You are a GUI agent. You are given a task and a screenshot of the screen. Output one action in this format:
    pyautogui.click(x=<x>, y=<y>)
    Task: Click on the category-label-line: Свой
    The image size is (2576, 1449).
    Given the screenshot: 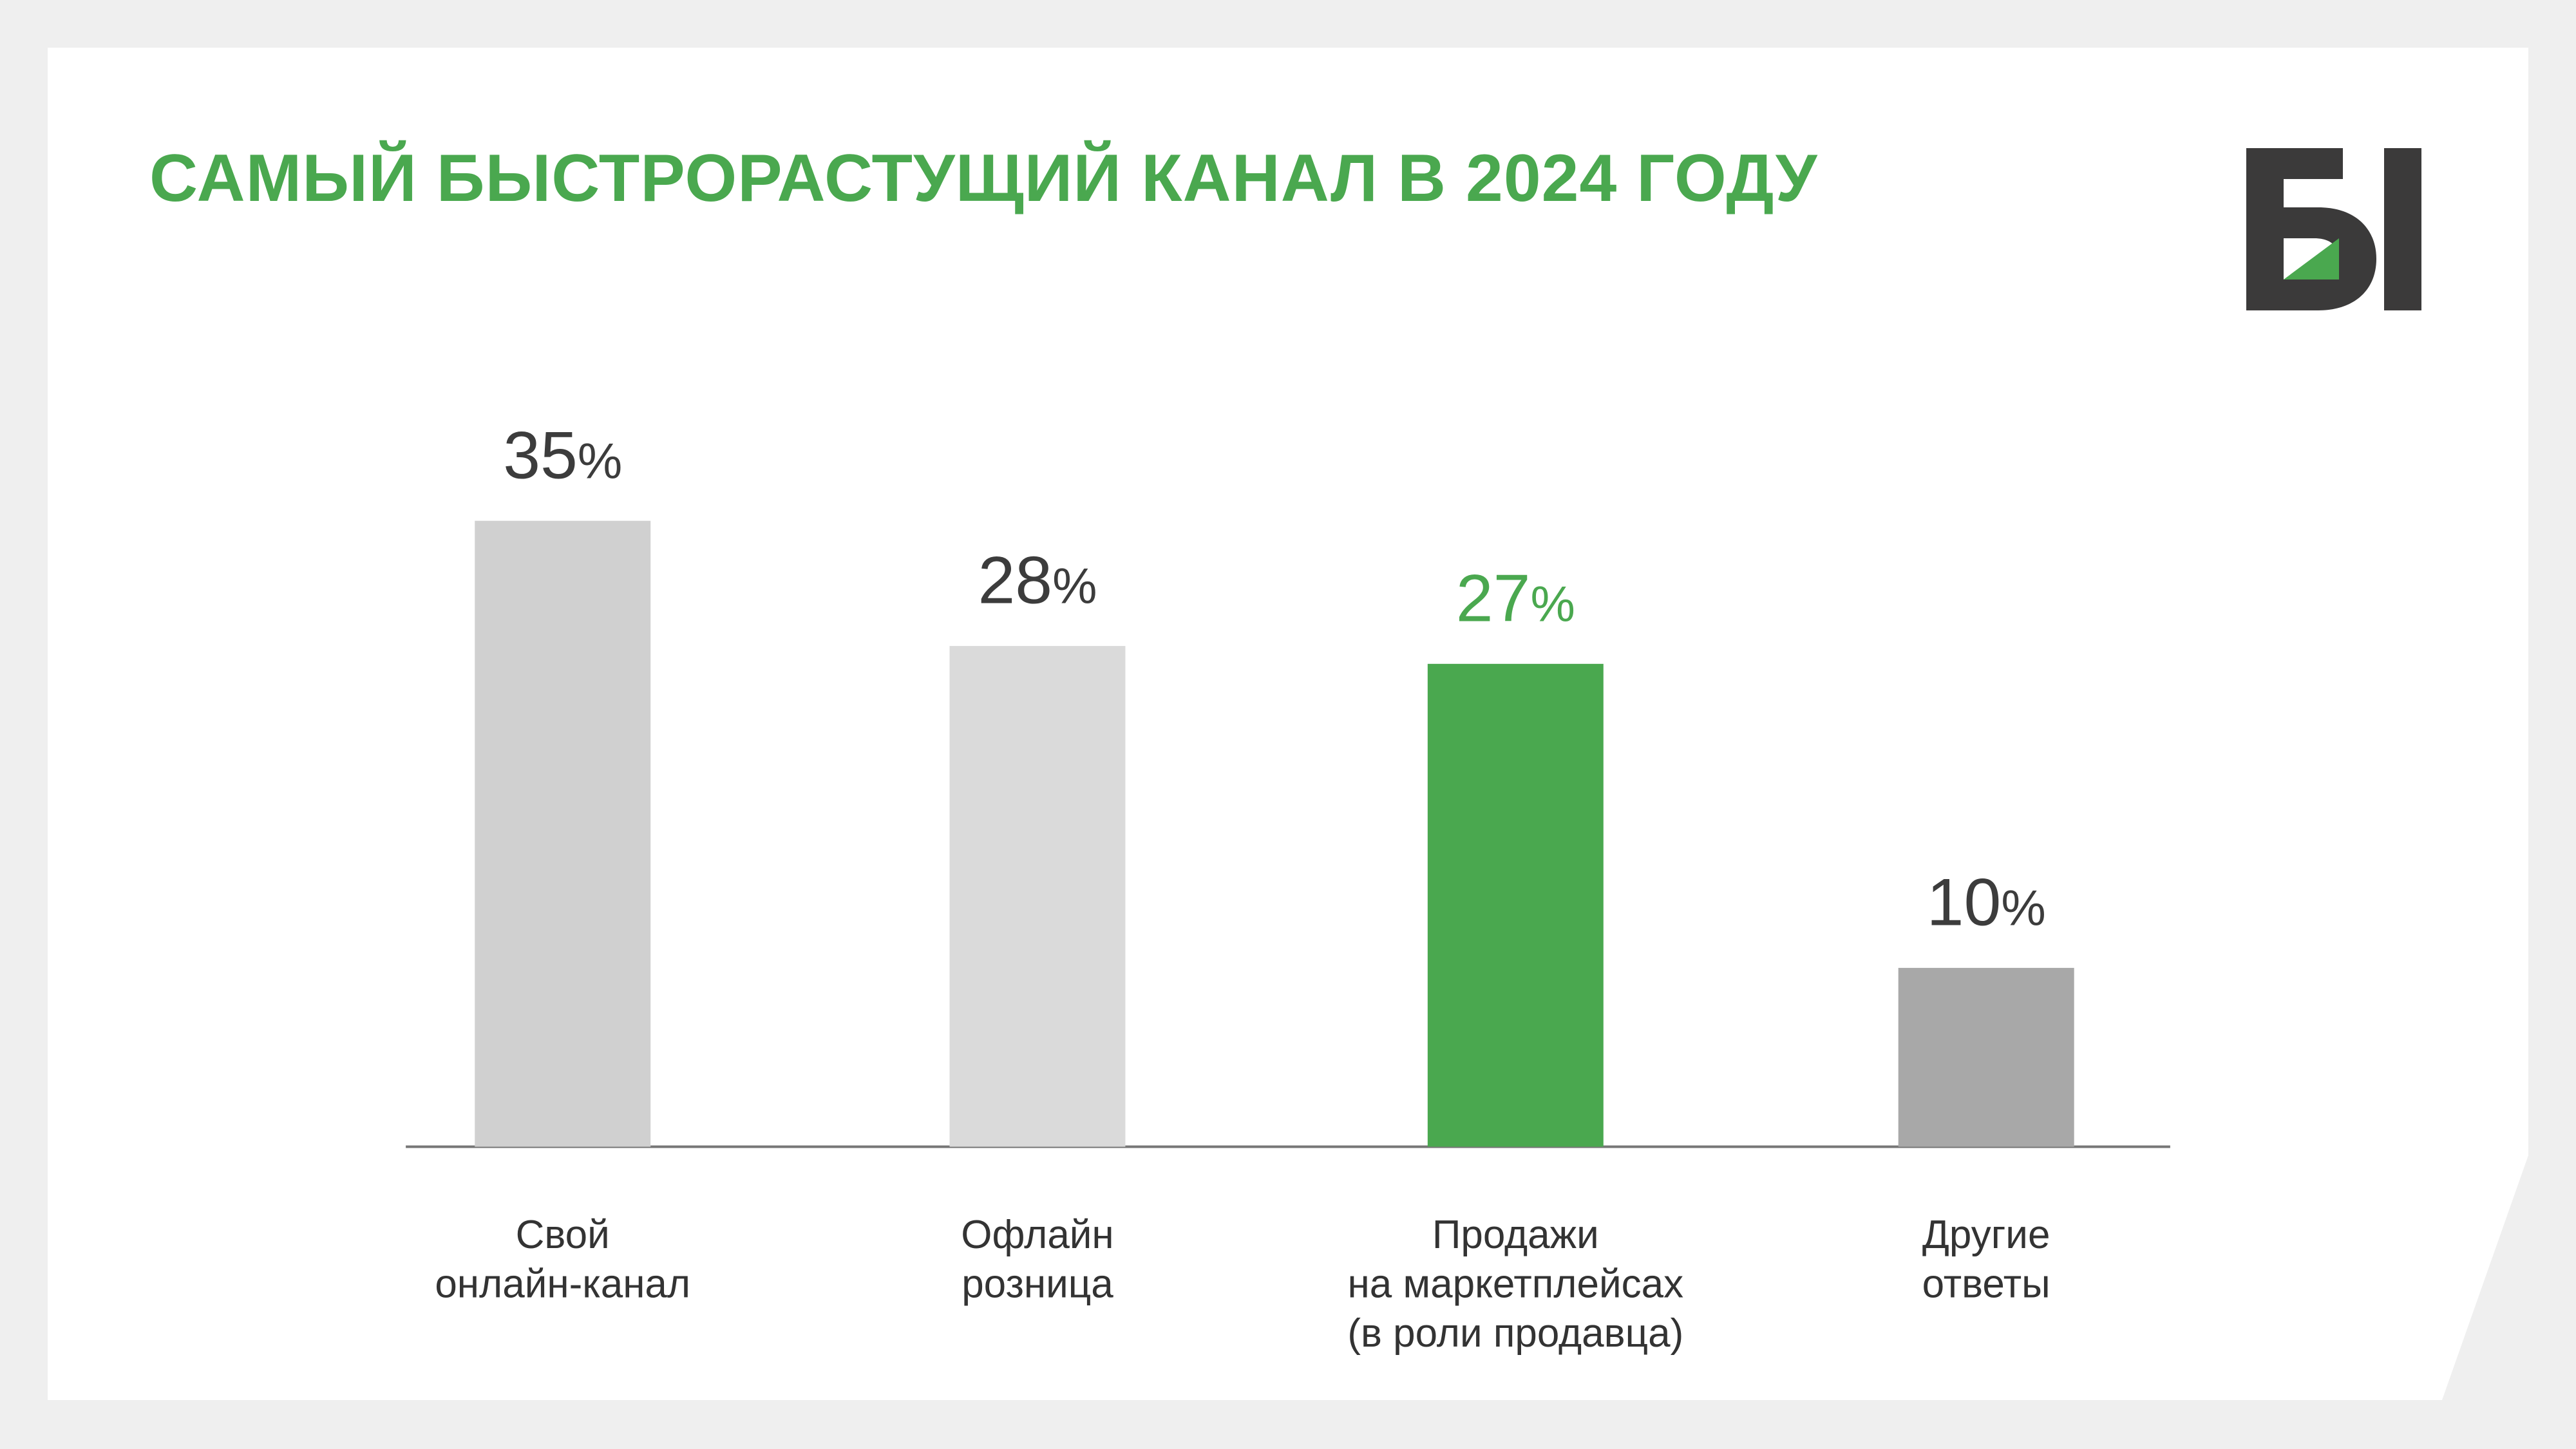 What is the action you would take?
    pyautogui.click(x=563, y=1235)
    